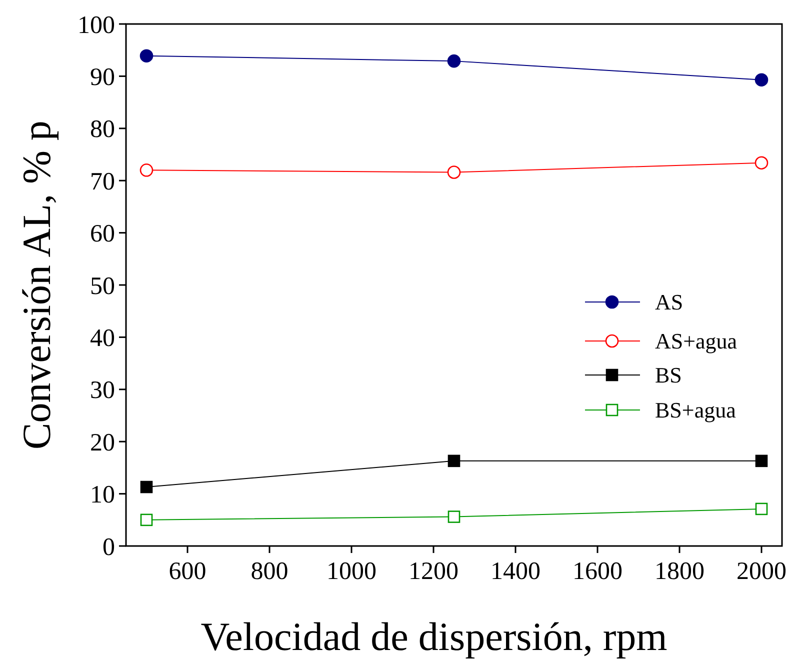 The image size is (795, 665). Describe the element at coordinates (187, 571) in the screenshot. I see `x-tick-label: 600` at that location.